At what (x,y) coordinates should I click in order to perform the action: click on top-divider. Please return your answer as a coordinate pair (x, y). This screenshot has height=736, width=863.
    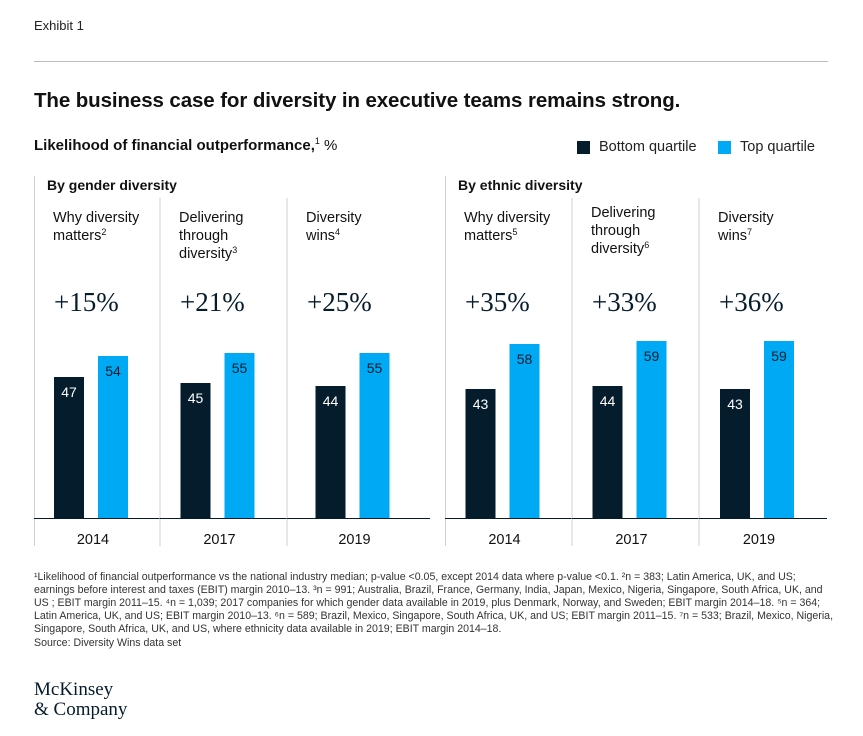
    Looking at the image, I should click on (431, 61).